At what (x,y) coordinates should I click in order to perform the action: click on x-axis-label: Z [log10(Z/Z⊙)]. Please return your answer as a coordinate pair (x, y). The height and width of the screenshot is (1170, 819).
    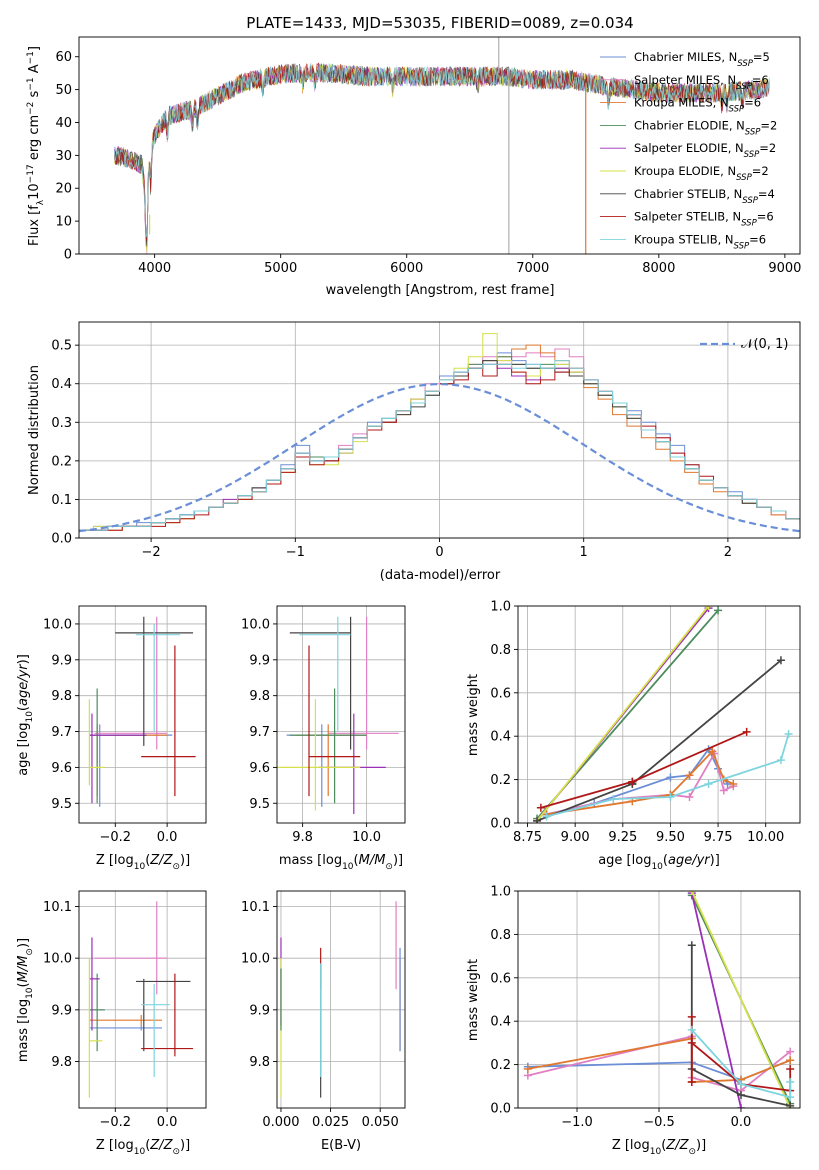
    Looking at the image, I should click on (143, 862).